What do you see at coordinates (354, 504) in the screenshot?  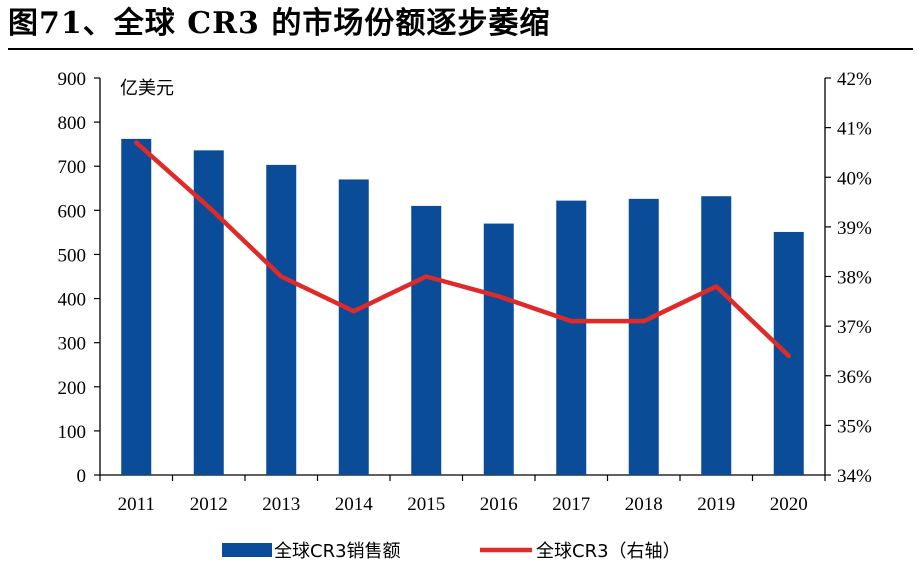 I see `x-tick-label: 2014` at bounding box center [354, 504].